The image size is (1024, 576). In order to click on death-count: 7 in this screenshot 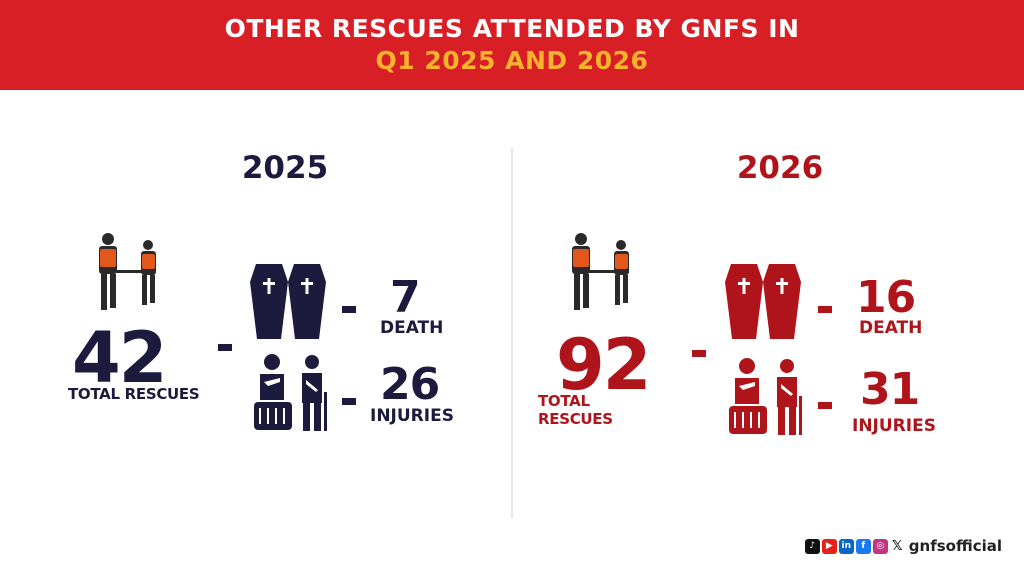, I will do `click(405, 297)`.